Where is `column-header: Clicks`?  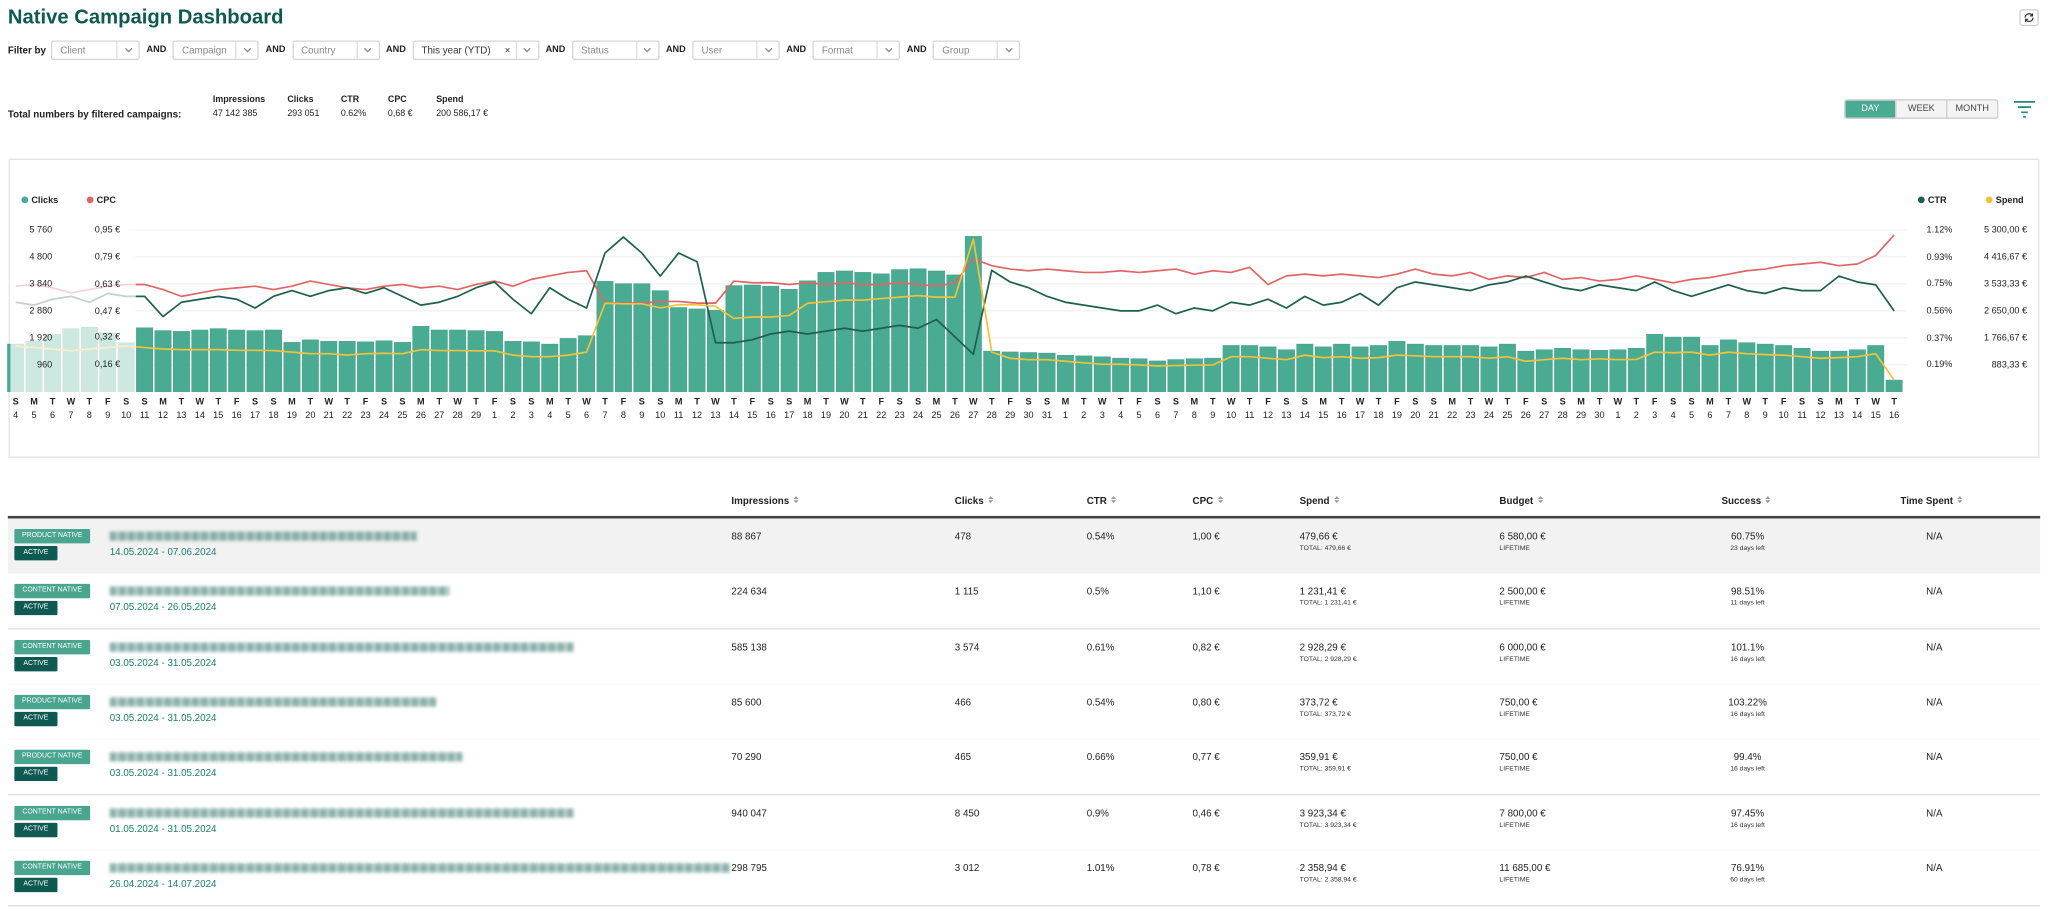
column-header: Clicks is located at coordinates (974, 501).